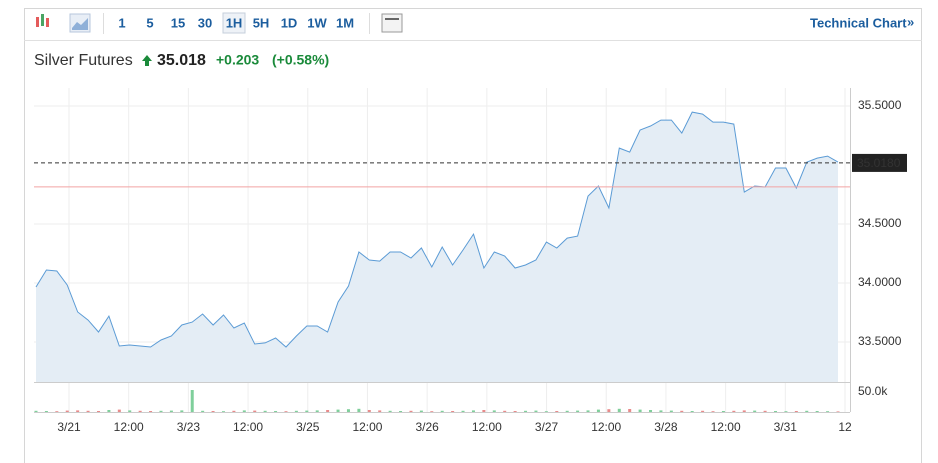 Image resolution: width=938 pixels, height=463 pixels. What do you see at coordinates (308, 427) in the screenshot?
I see `x-tick-label: 3/25` at bounding box center [308, 427].